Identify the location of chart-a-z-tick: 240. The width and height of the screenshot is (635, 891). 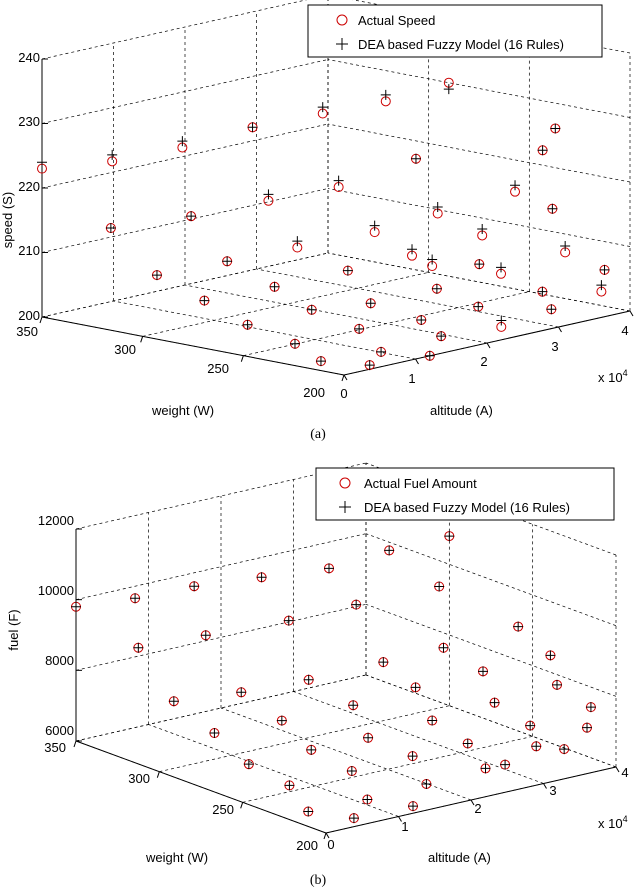
(29, 57).